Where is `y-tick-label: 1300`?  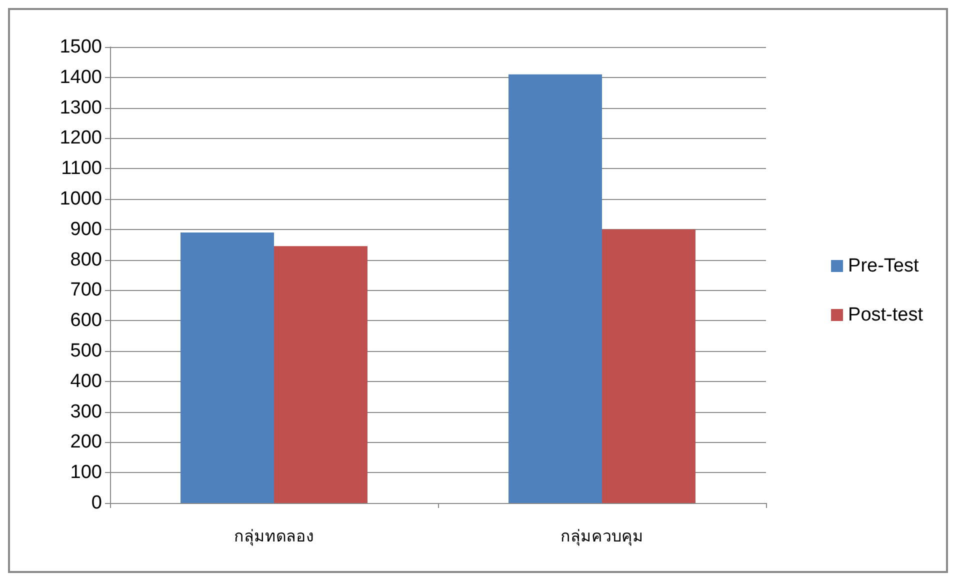 y-tick-label: 1300 is located at coordinates (81, 107).